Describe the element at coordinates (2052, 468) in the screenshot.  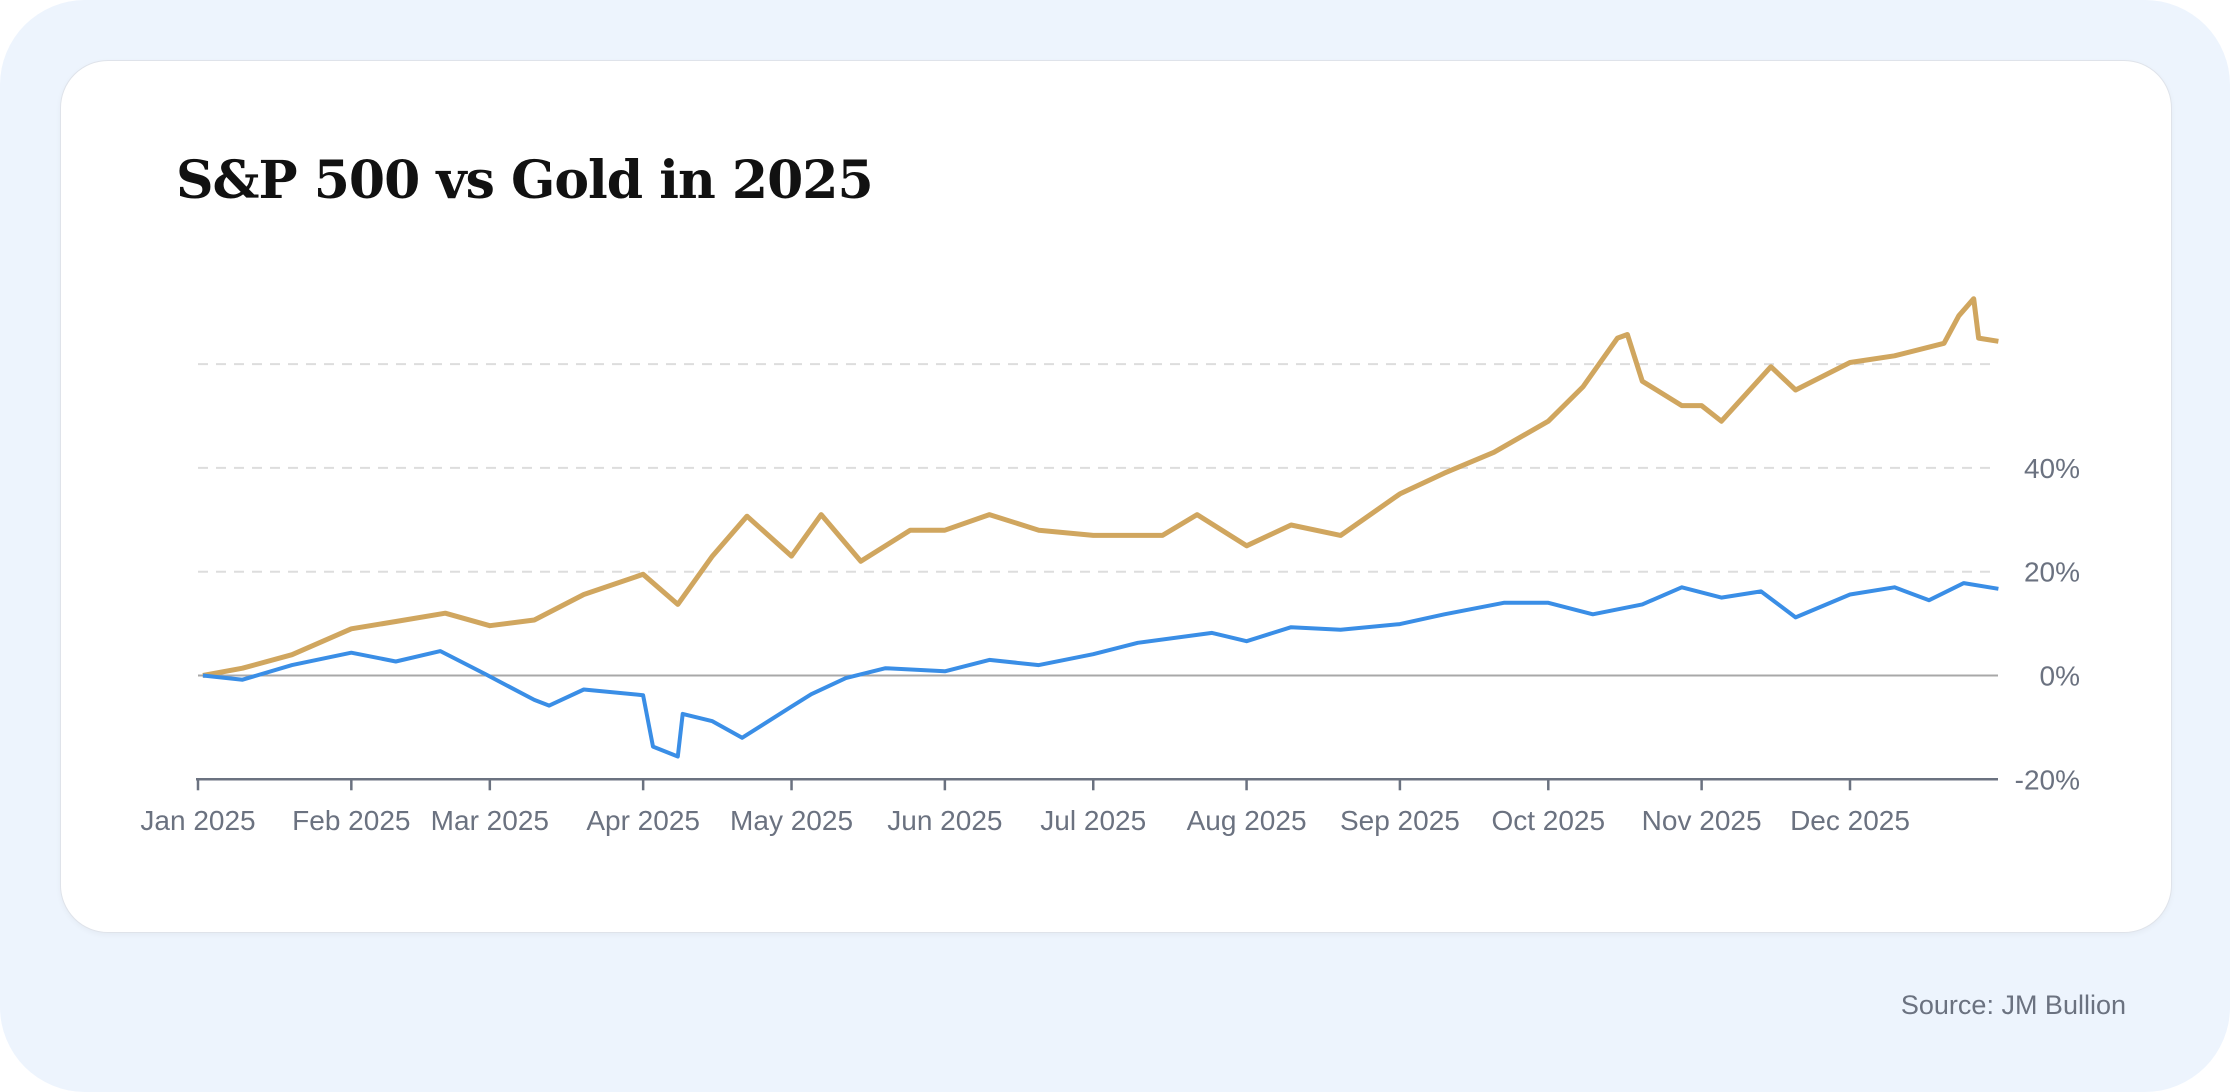
I see `y-tick-label: 40%` at that location.